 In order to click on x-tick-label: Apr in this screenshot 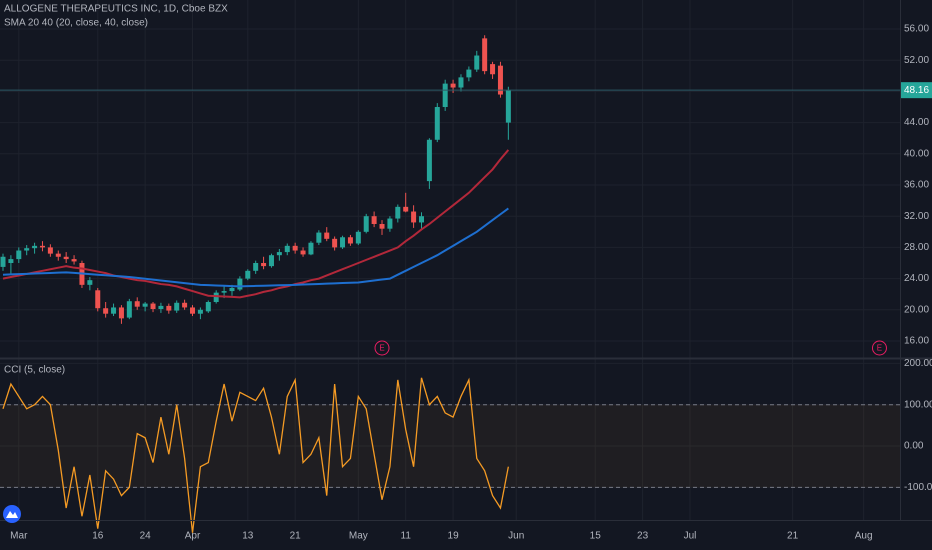, I will do `click(193, 536)`.